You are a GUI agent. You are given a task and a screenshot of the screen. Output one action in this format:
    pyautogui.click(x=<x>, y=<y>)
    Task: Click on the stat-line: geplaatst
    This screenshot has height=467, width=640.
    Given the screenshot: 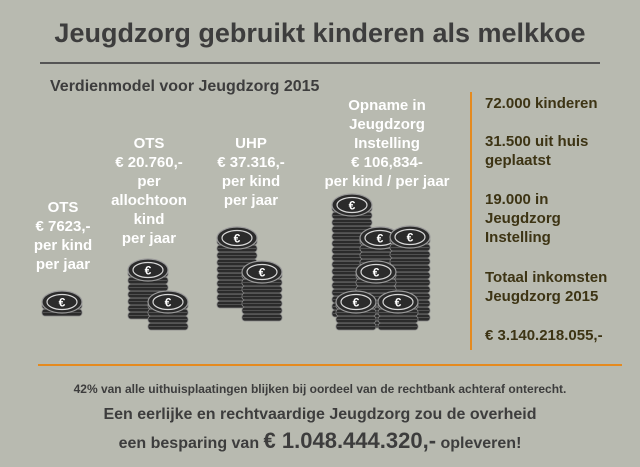 What is the action you would take?
    pyautogui.click(x=518, y=160)
    